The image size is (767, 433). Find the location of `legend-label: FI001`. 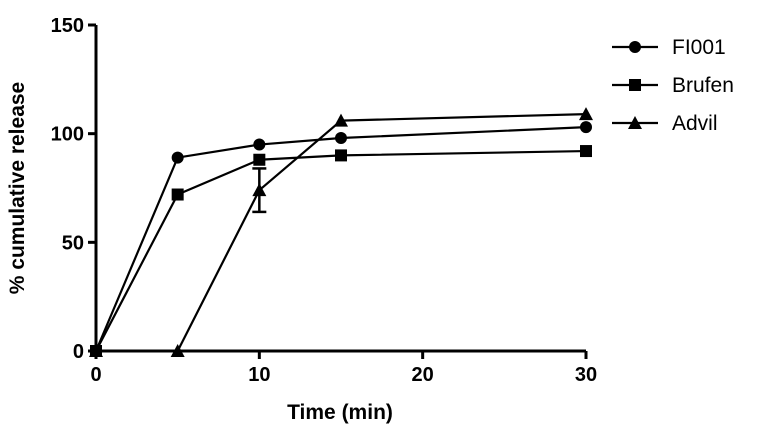

legend-label: FI001 is located at coordinates (699, 47).